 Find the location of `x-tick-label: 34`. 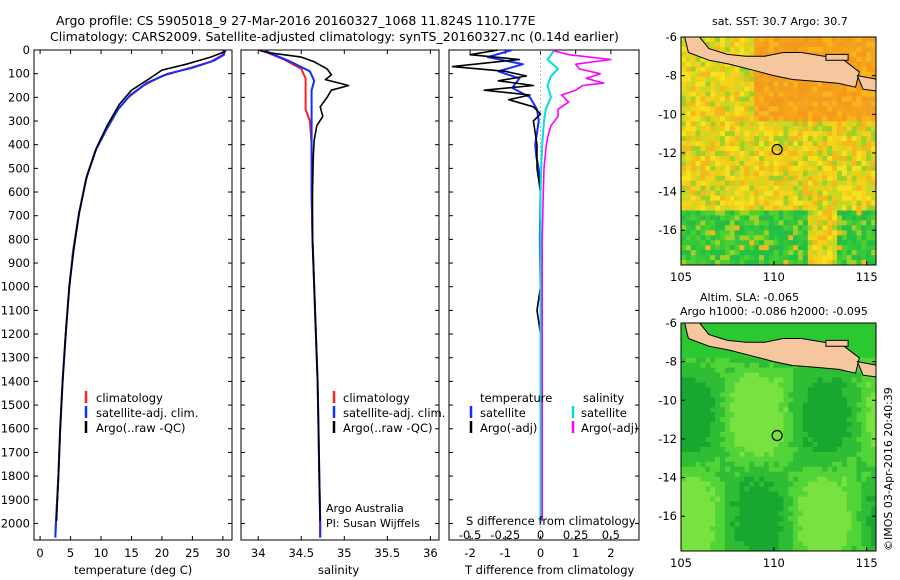

x-tick-label: 34 is located at coordinates (258, 553).